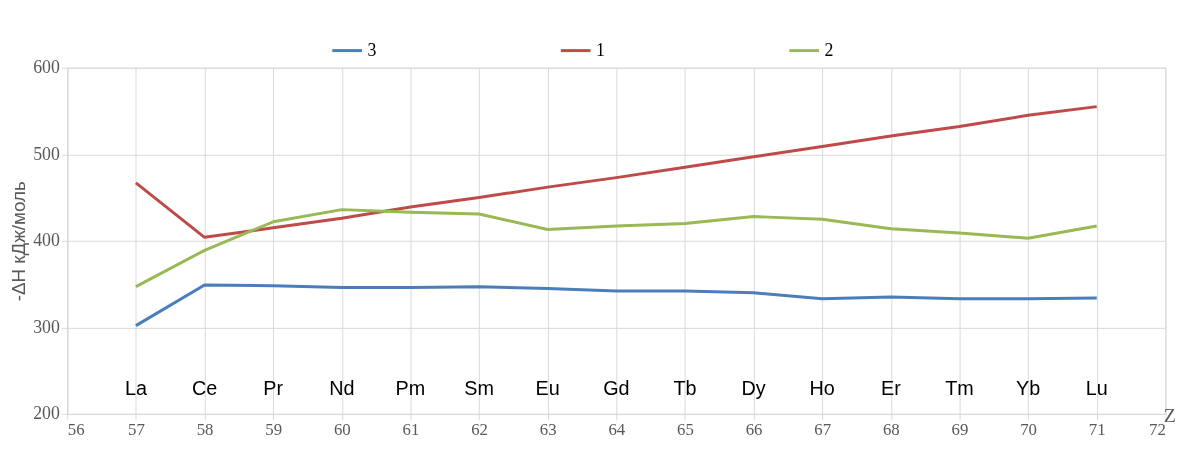  Describe the element at coordinates (1096, 388) in the screenshot. I see `annotation: Lu` at that location.